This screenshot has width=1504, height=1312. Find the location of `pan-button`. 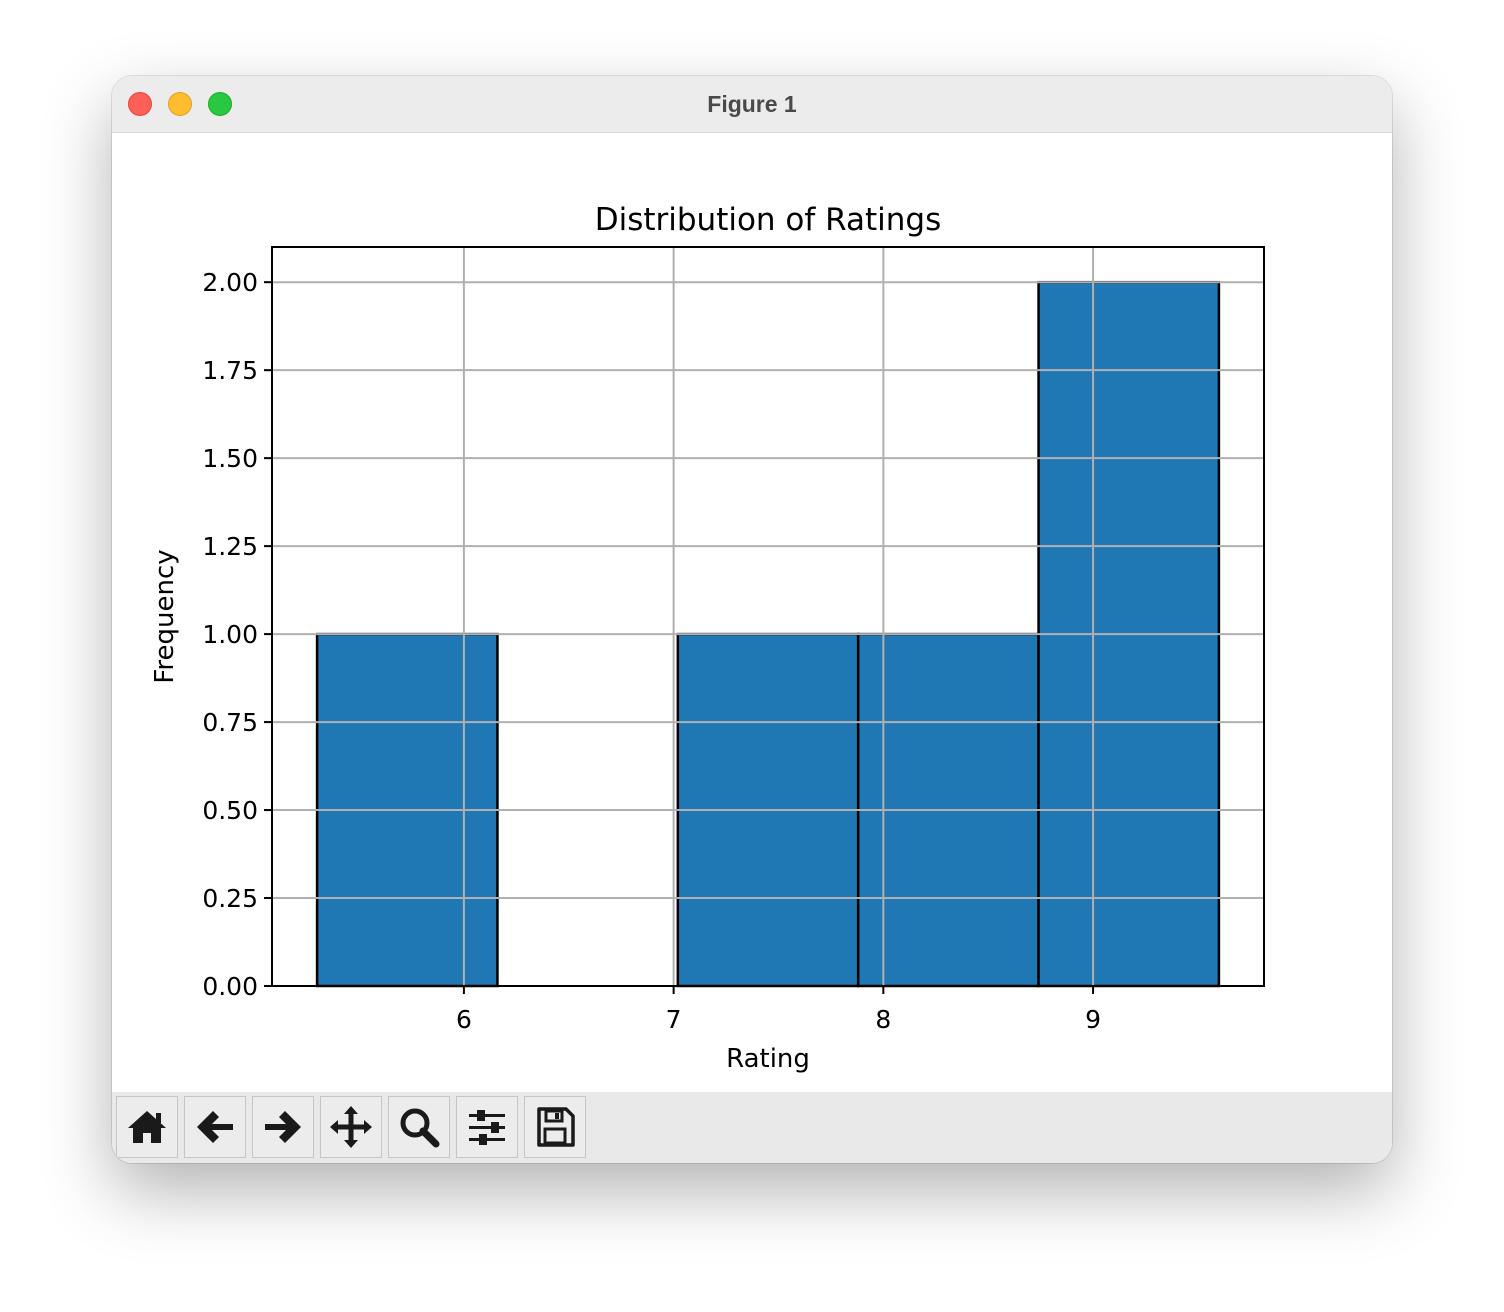

pan-button is located at coordinates (351, 1127).